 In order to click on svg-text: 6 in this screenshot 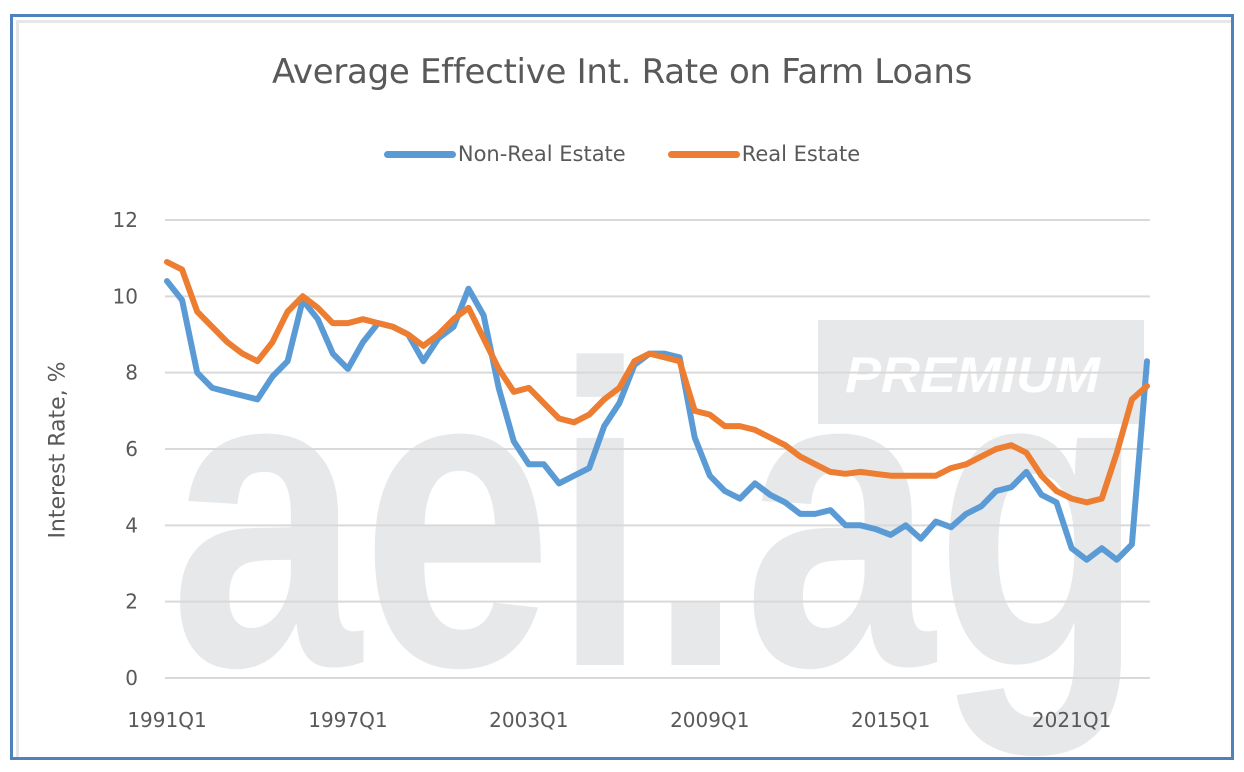, I will do `click(131, 449)`.